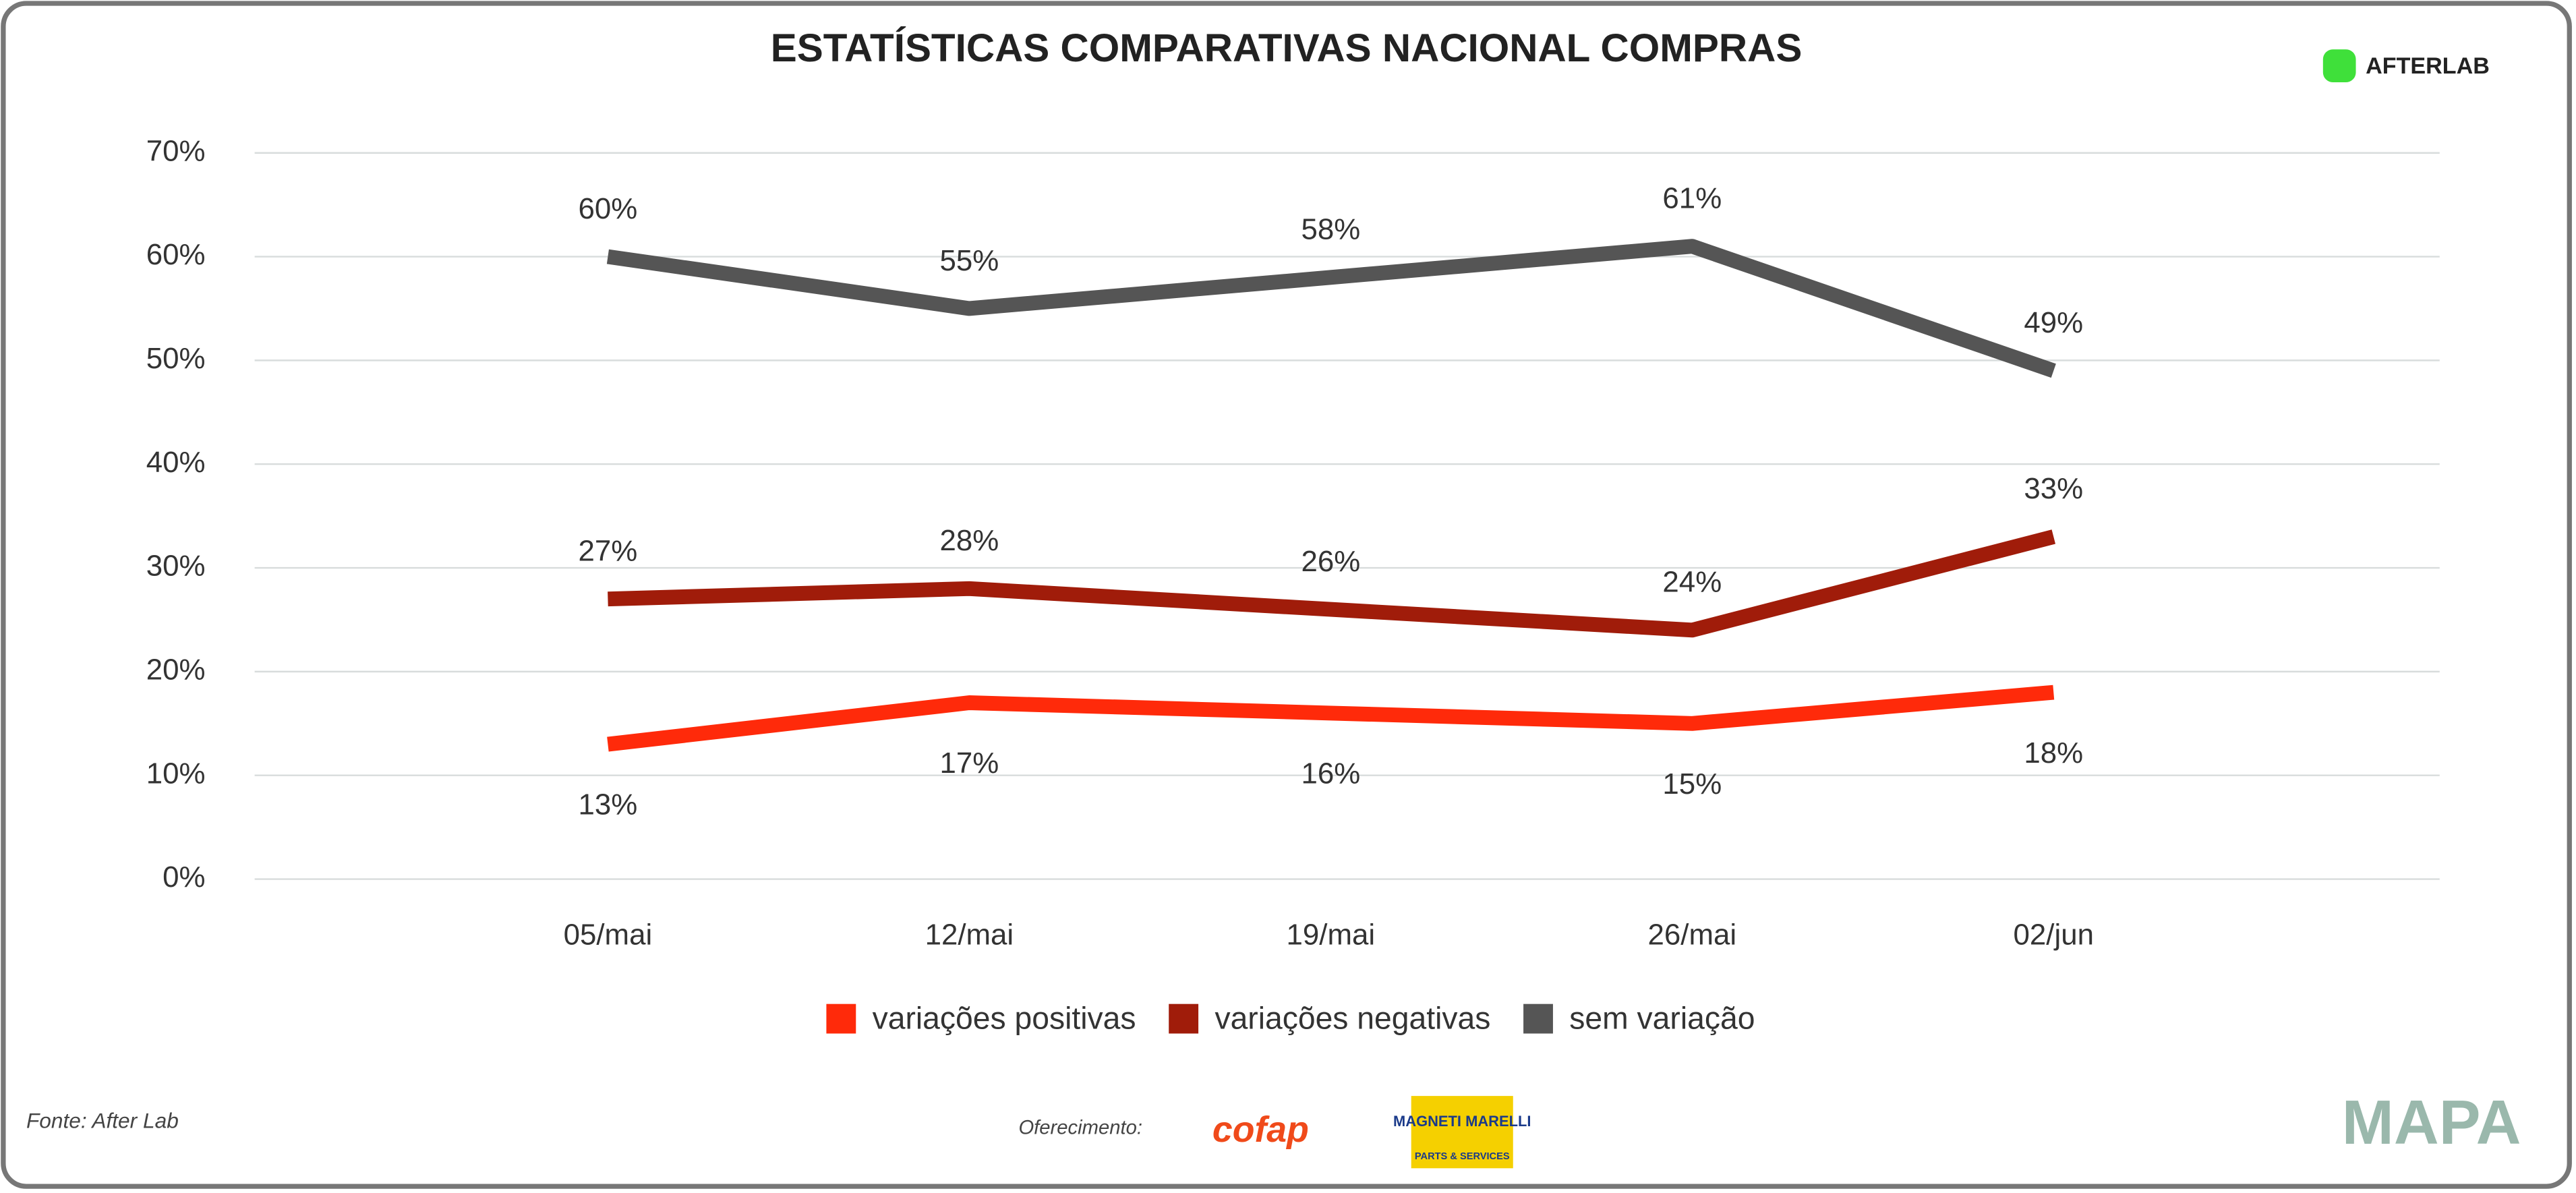 The height and width of the screenshot is (1193, 2576). Describe the element at coordinates (969, 260) in the screenshot. I see `data-label: 55%` at that location.